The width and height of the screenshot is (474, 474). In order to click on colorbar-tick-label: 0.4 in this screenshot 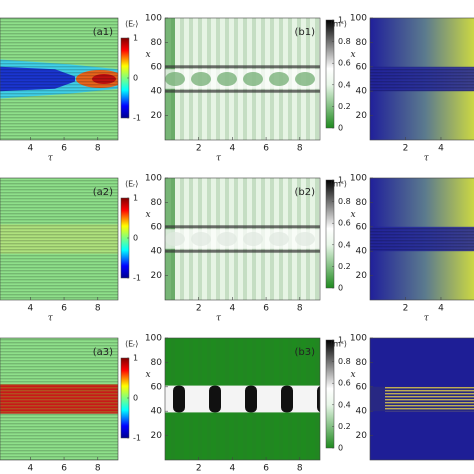, I will do `click(344, 244)`.